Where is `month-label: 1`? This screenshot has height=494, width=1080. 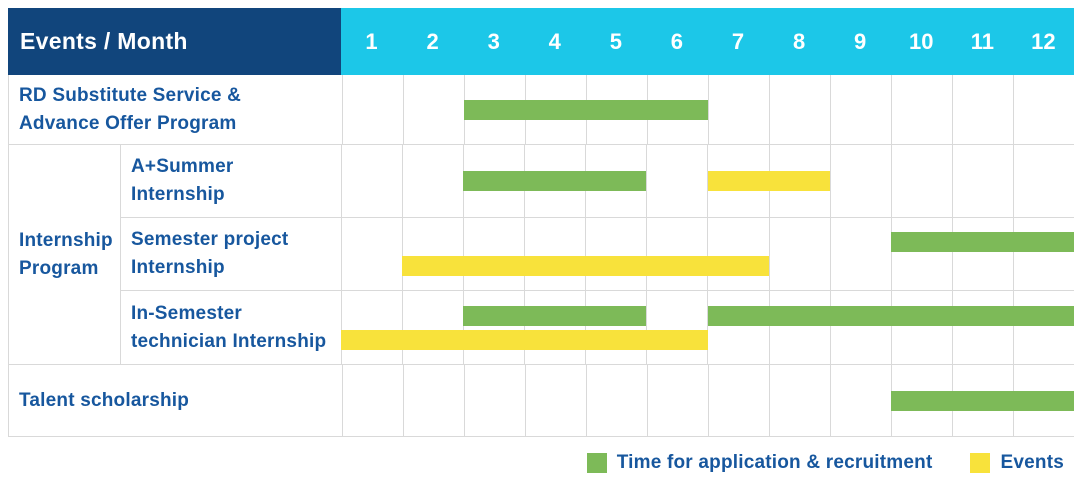
month-label: 1 is located at coordinates (371, 41).